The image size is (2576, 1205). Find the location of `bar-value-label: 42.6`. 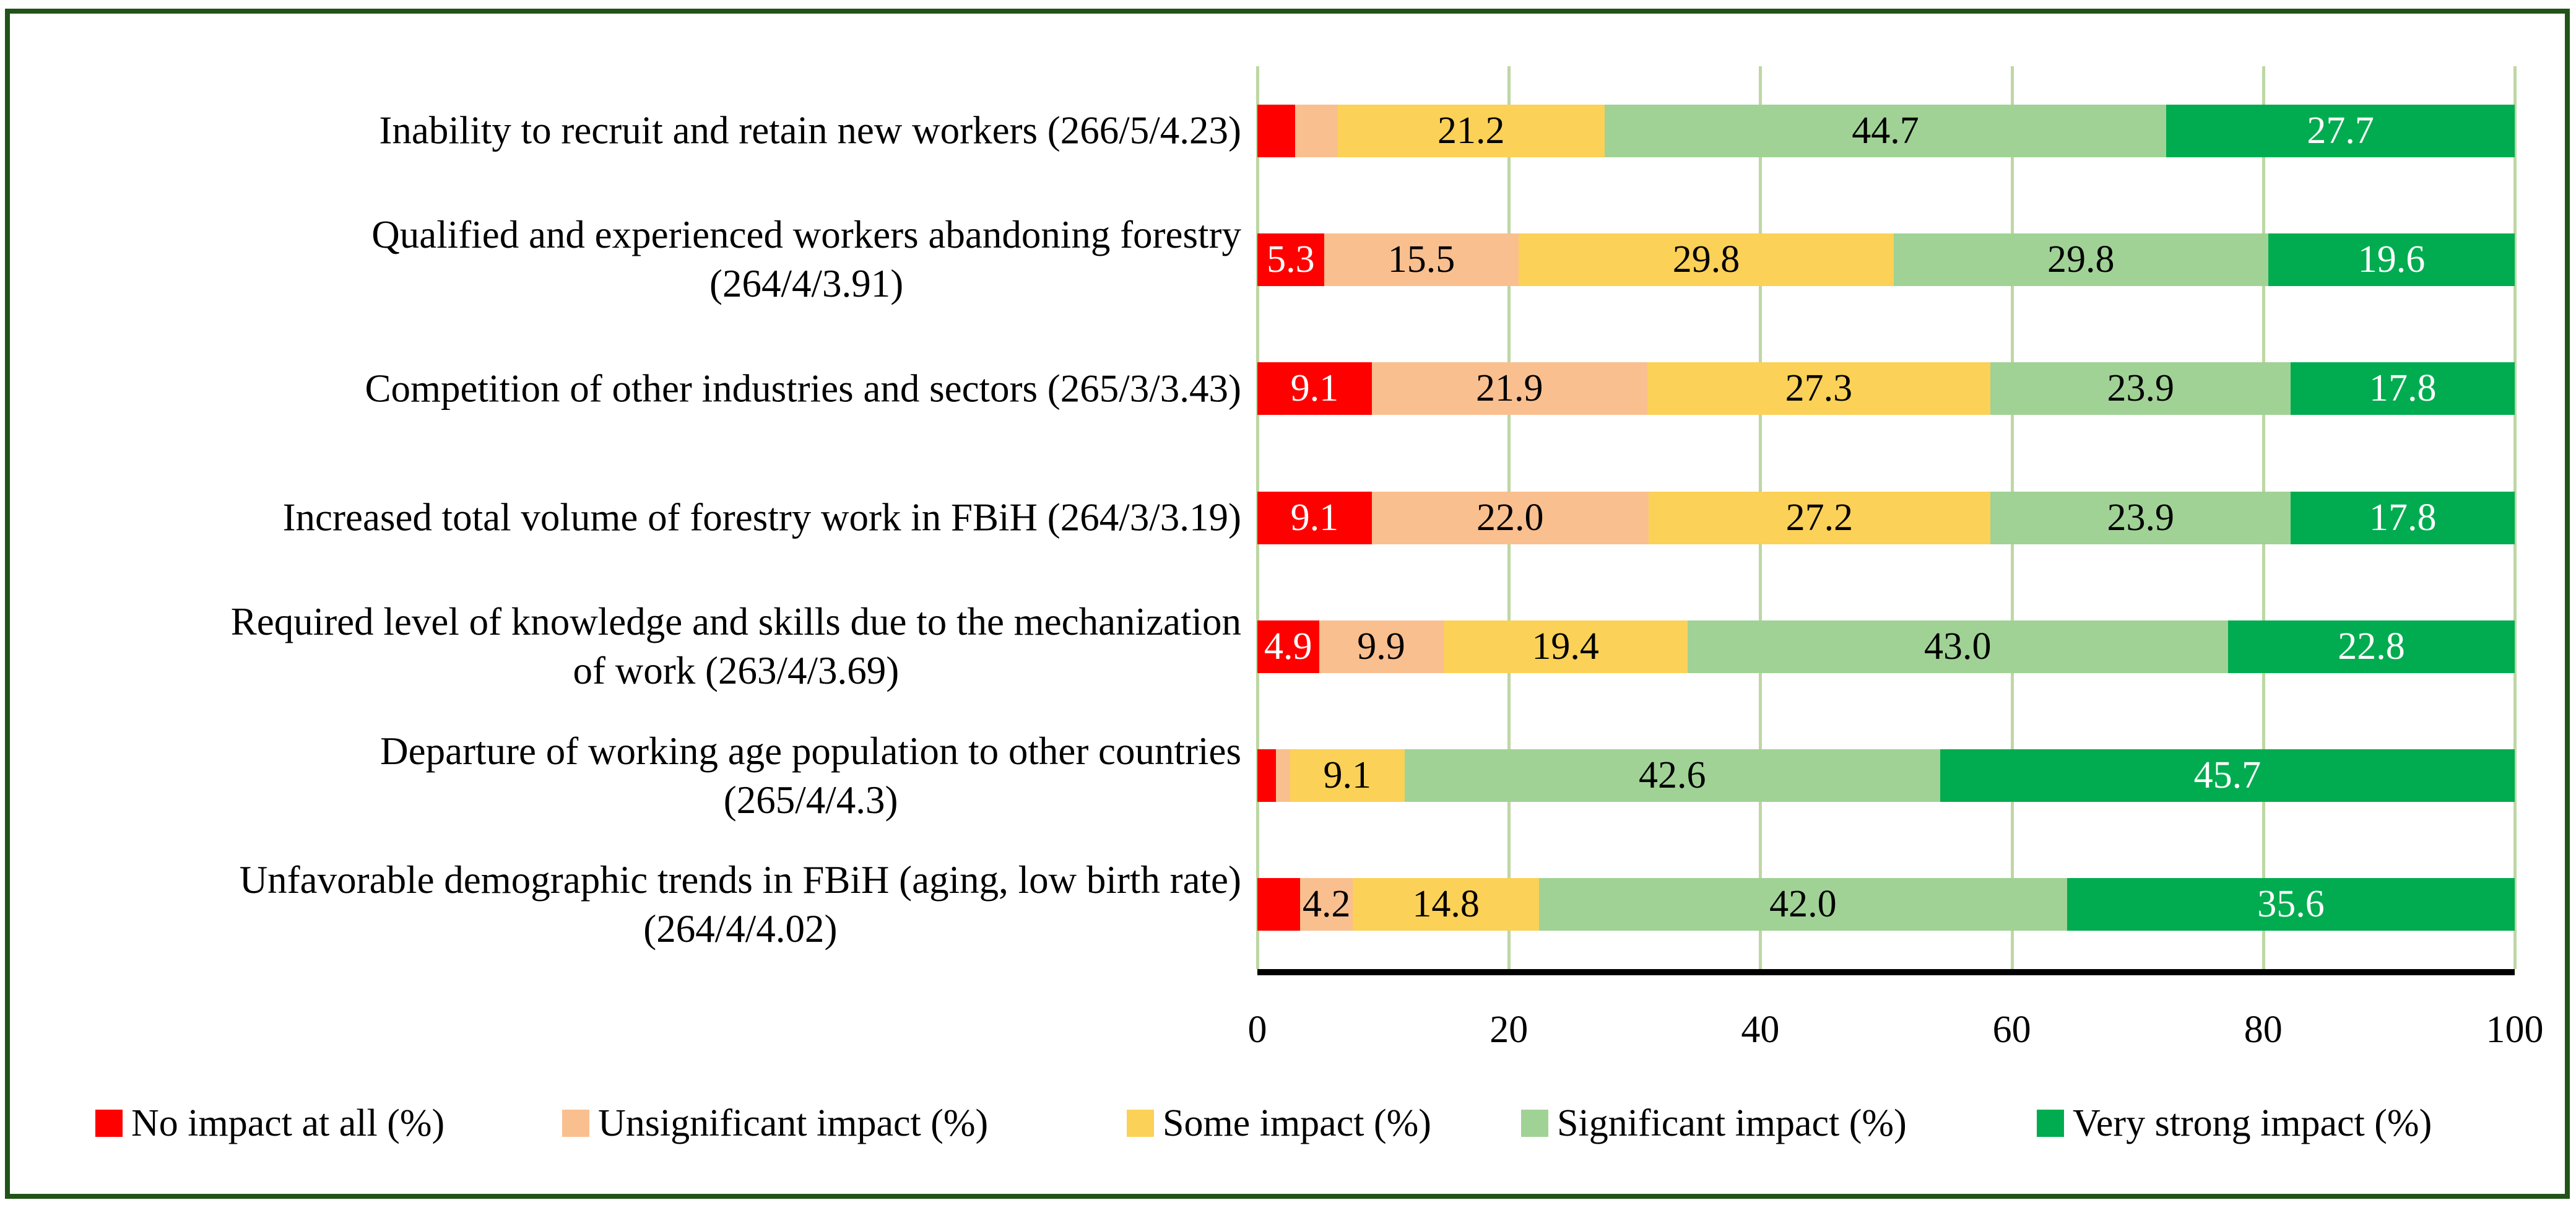

bar-value-label: 42.6 is located at coordinates (1672, 775).